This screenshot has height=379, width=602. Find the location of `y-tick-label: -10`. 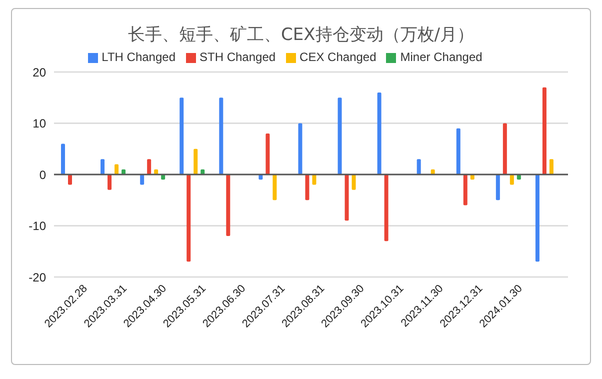

y-tick-label: -10 is located at coordinates (37, 226).